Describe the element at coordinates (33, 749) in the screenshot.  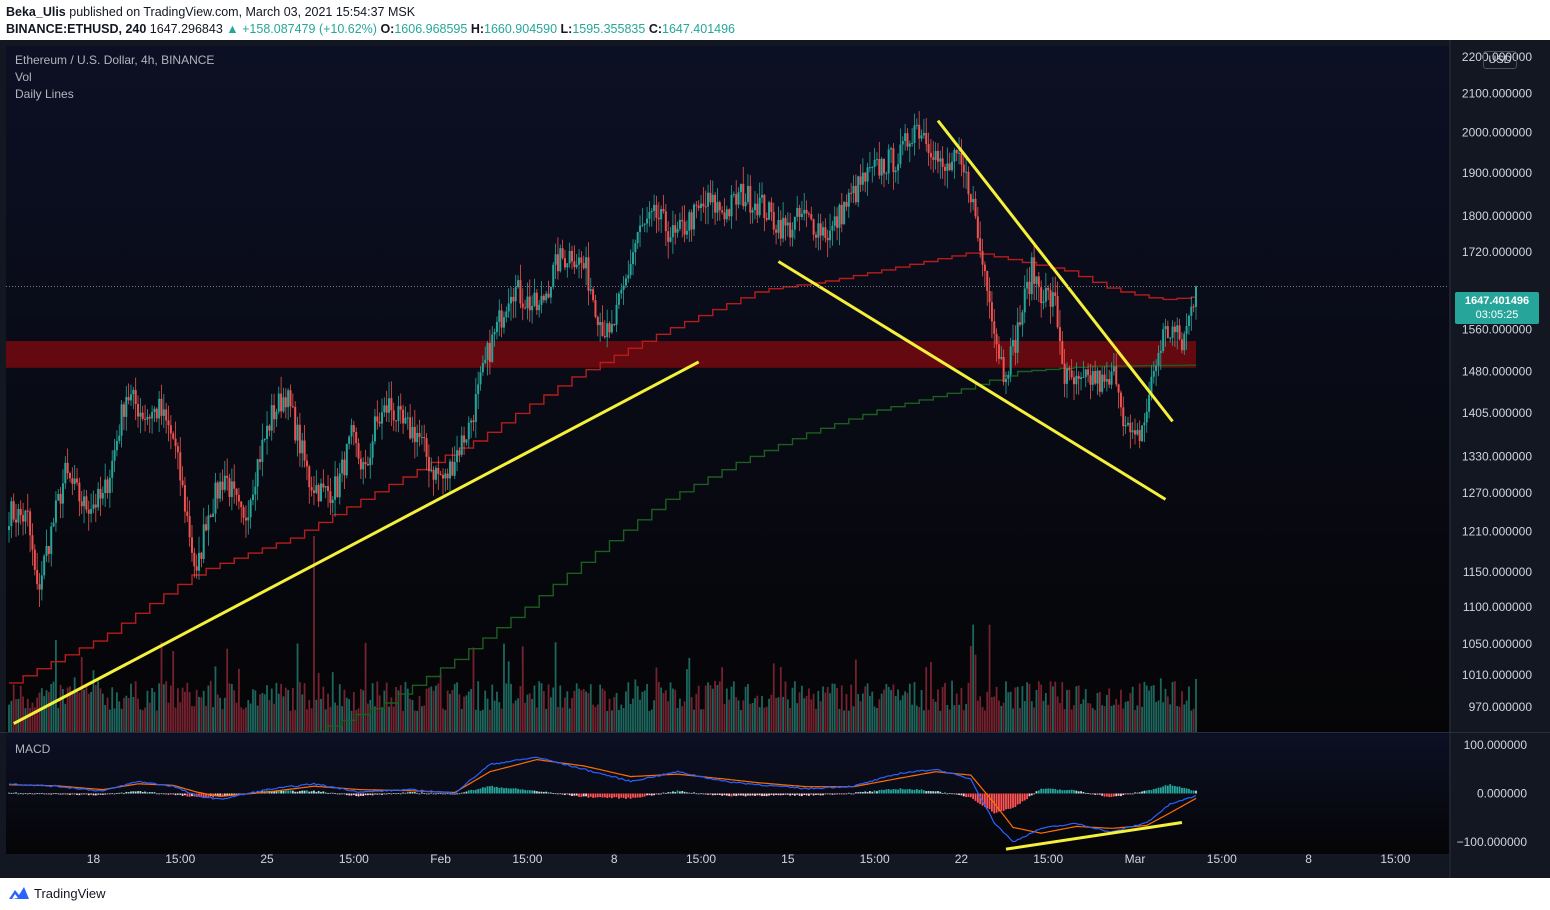
I see `macd-legend: MACD` at that location.